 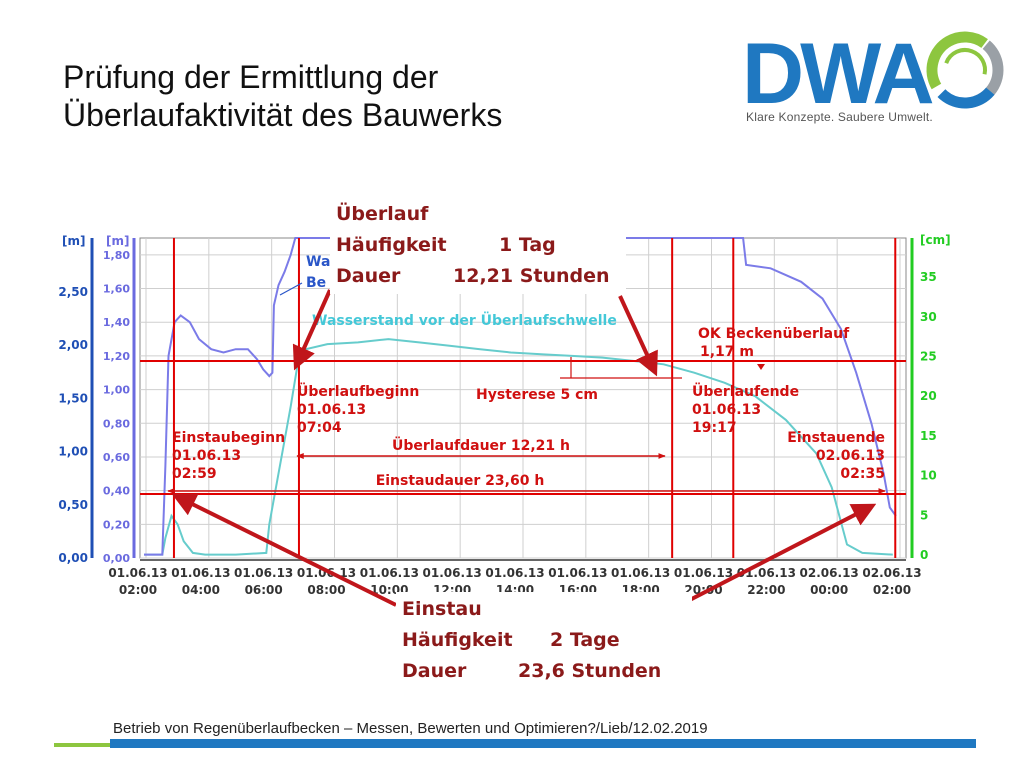 I want to click on right-tick-label: 10, so click(x=928, y=476).